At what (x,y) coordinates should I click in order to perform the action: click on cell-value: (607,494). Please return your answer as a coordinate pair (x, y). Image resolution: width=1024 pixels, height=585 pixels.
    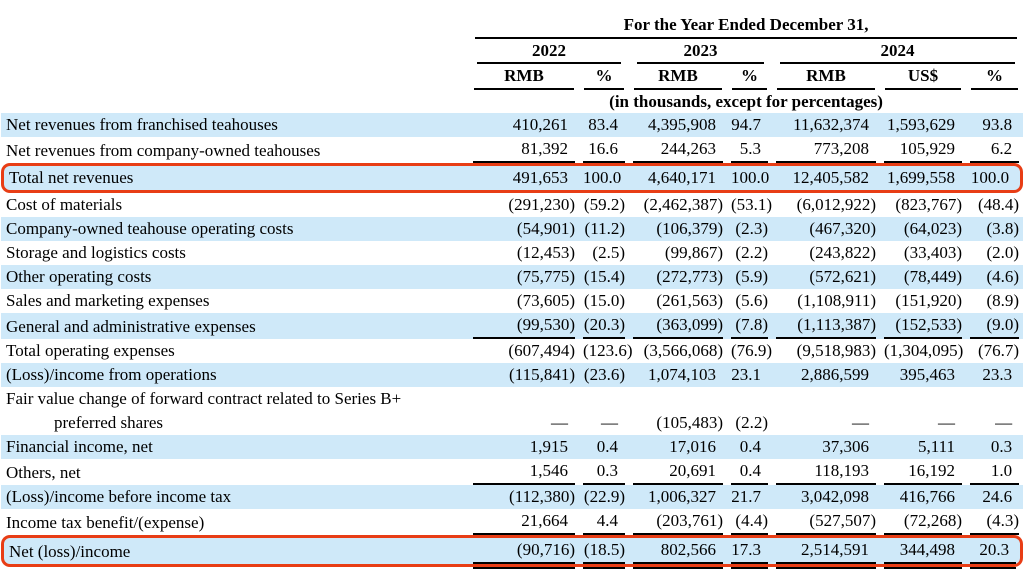
    Looking at the image, I should click on (541, 350).